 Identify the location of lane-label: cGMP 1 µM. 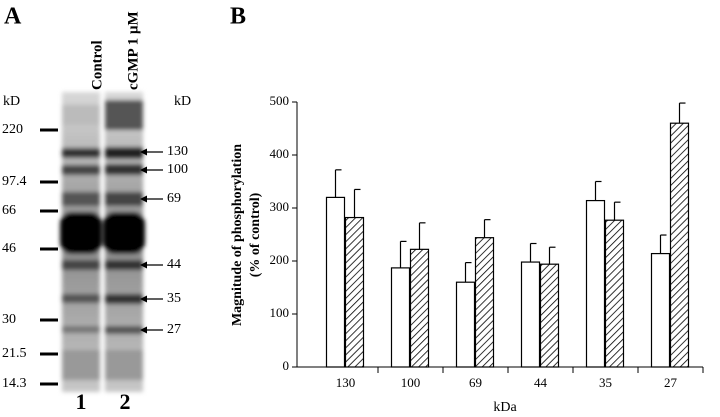
(133, 50).